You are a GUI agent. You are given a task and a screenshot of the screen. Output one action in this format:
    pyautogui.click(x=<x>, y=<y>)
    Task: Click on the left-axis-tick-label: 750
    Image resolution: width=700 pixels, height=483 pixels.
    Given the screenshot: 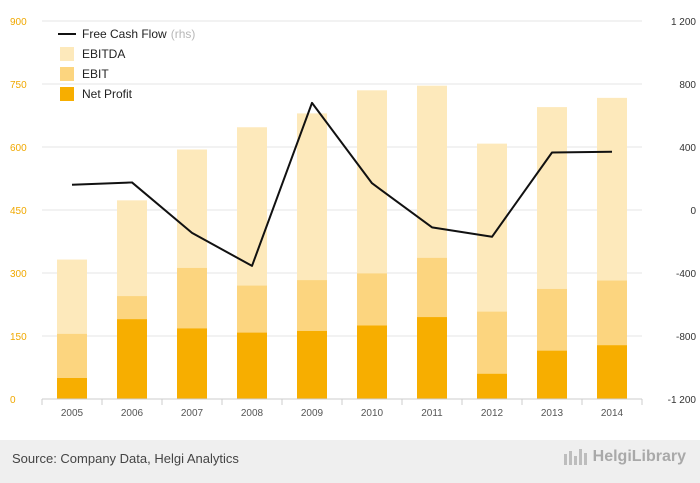 What is the action you would take?
    pyautogui.click(x=18, y=85)
    